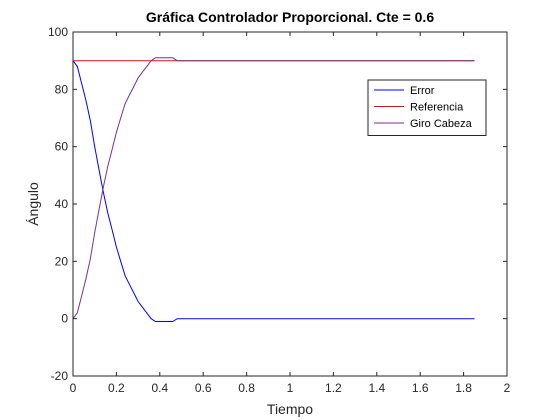 The image size is (560, 420). Describe the element at coordinates (290, 388) in the screenshot. I see `x-tick-label: 1` at that location.